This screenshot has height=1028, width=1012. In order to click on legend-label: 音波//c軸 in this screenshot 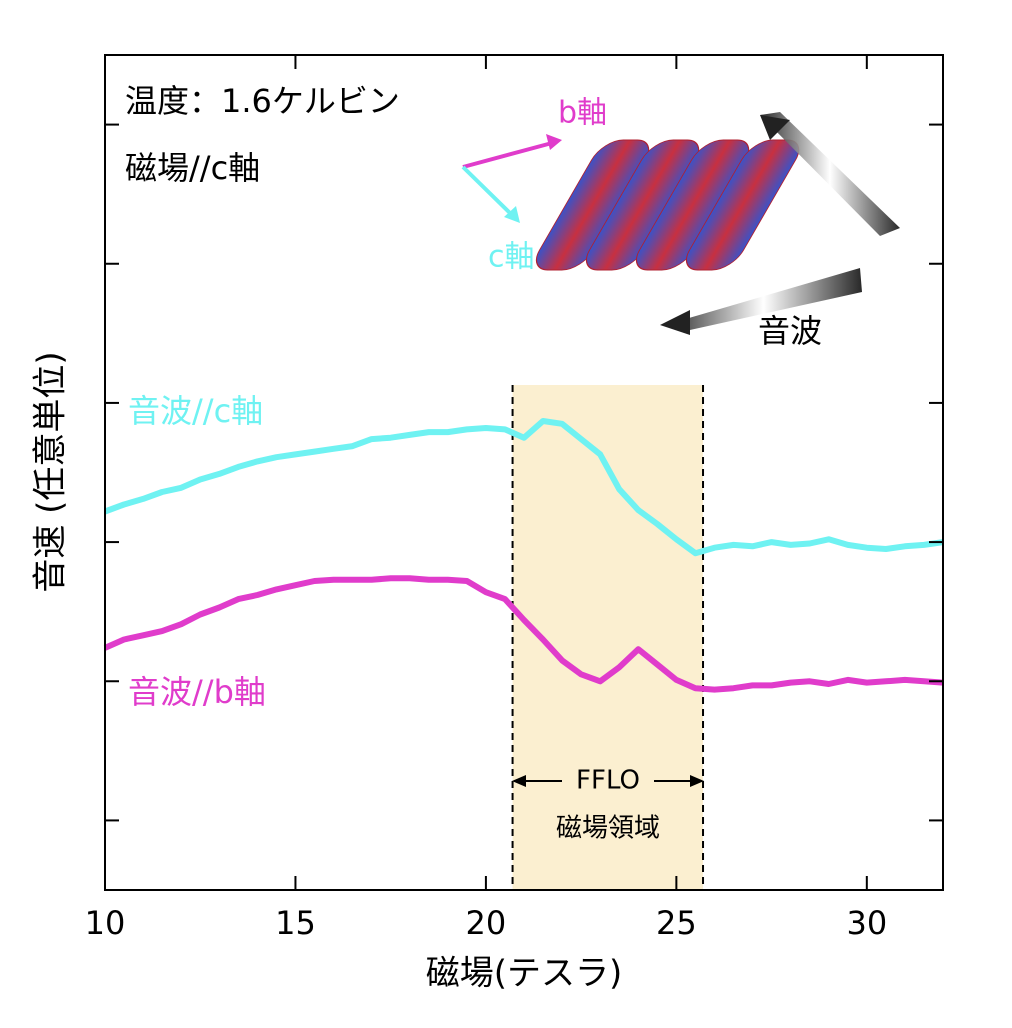, I will do `click(195, 411)`.